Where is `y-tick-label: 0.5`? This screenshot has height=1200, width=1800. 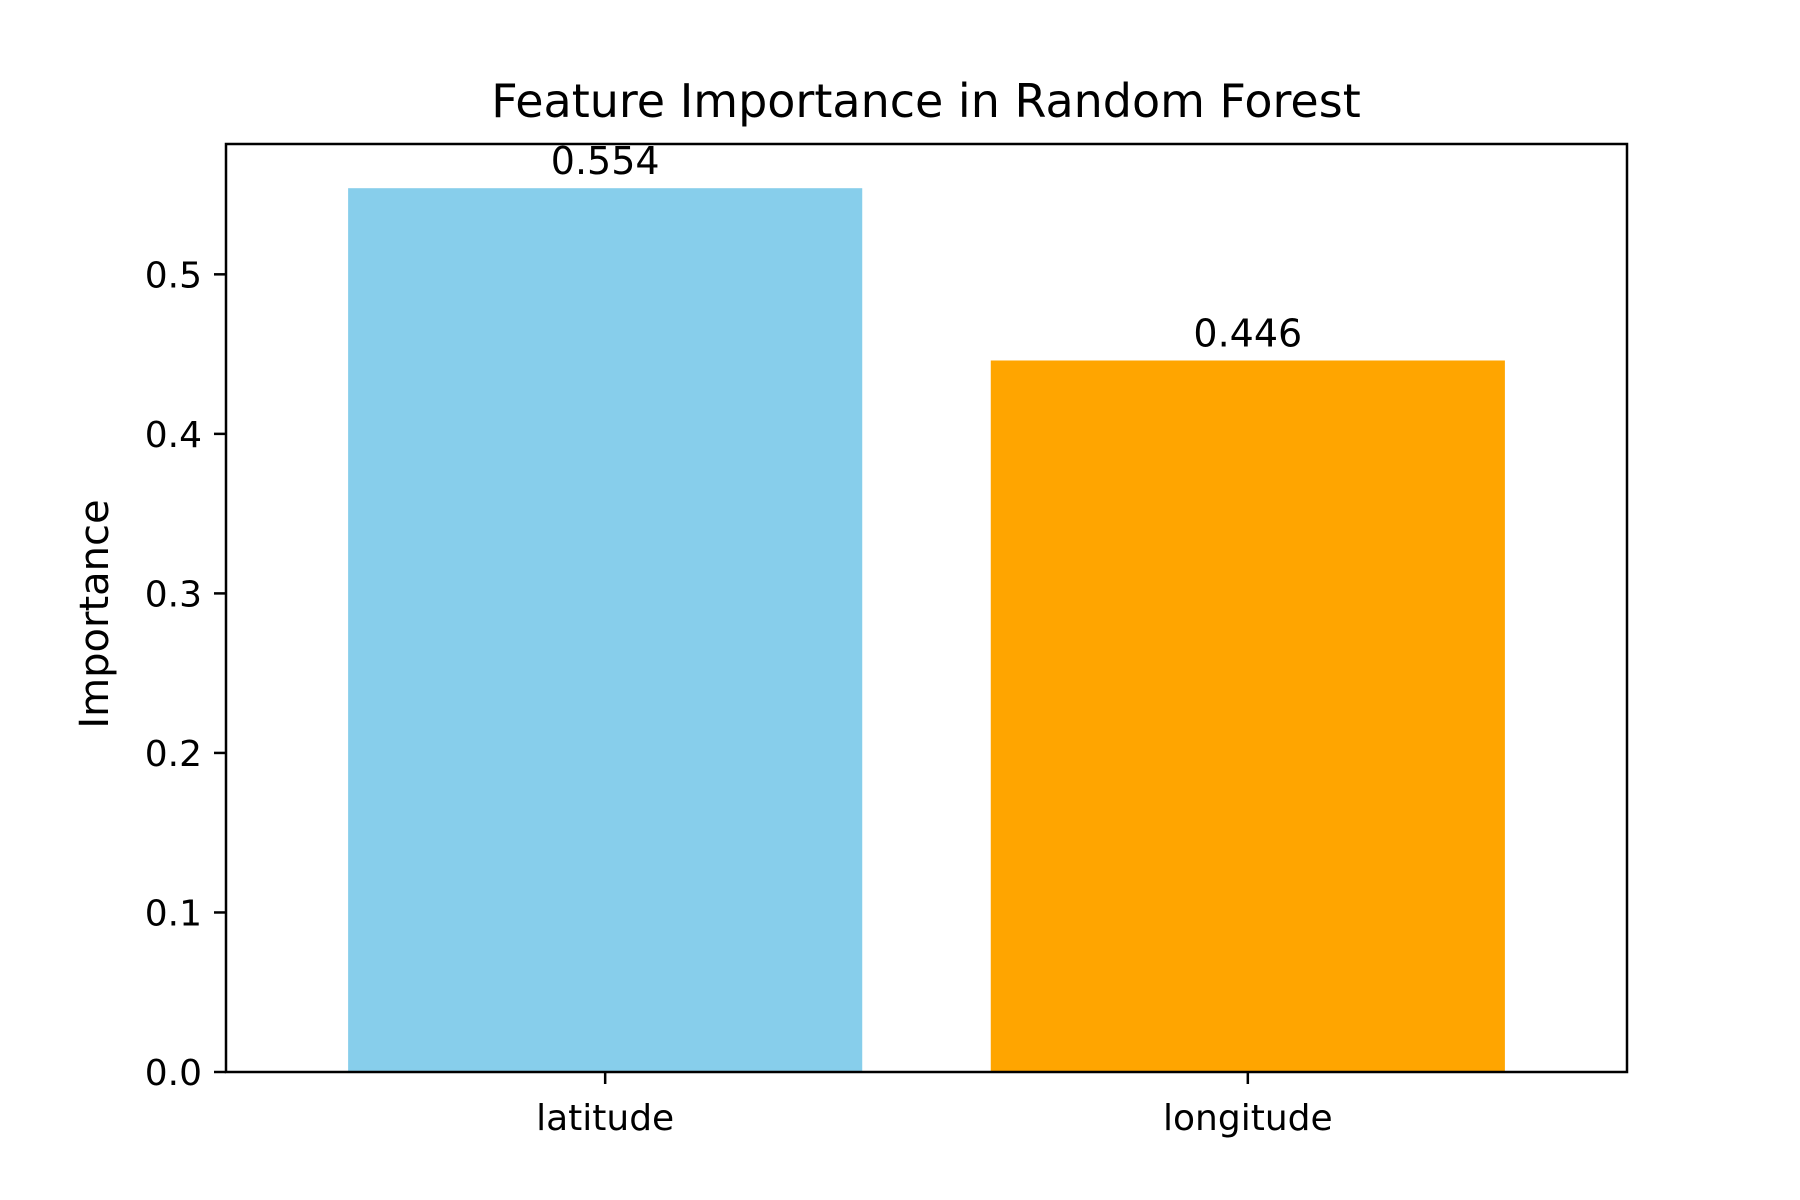 y-tick-label: 0.5 is located at coordinates (173, 275).